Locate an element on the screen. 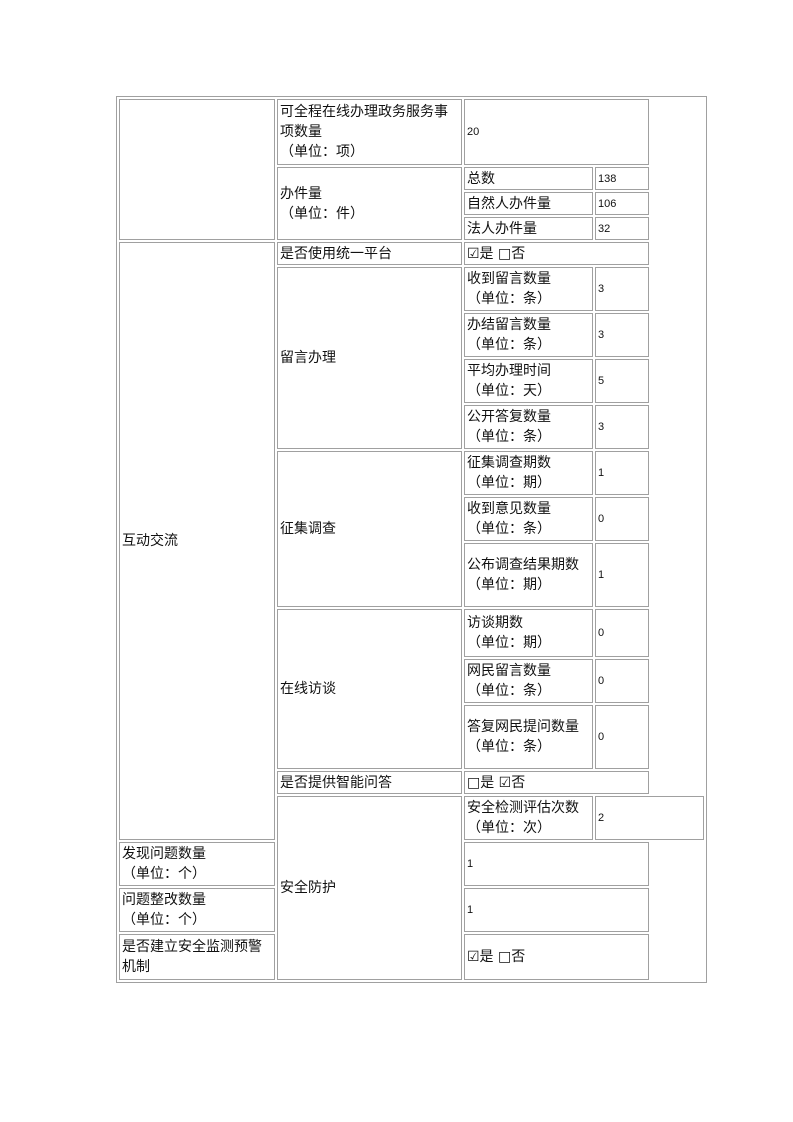 This screenshot has width=793, height=1122. public-reply-label: 公开答复数量 （单位：条） is located at coordinates (528, 427).